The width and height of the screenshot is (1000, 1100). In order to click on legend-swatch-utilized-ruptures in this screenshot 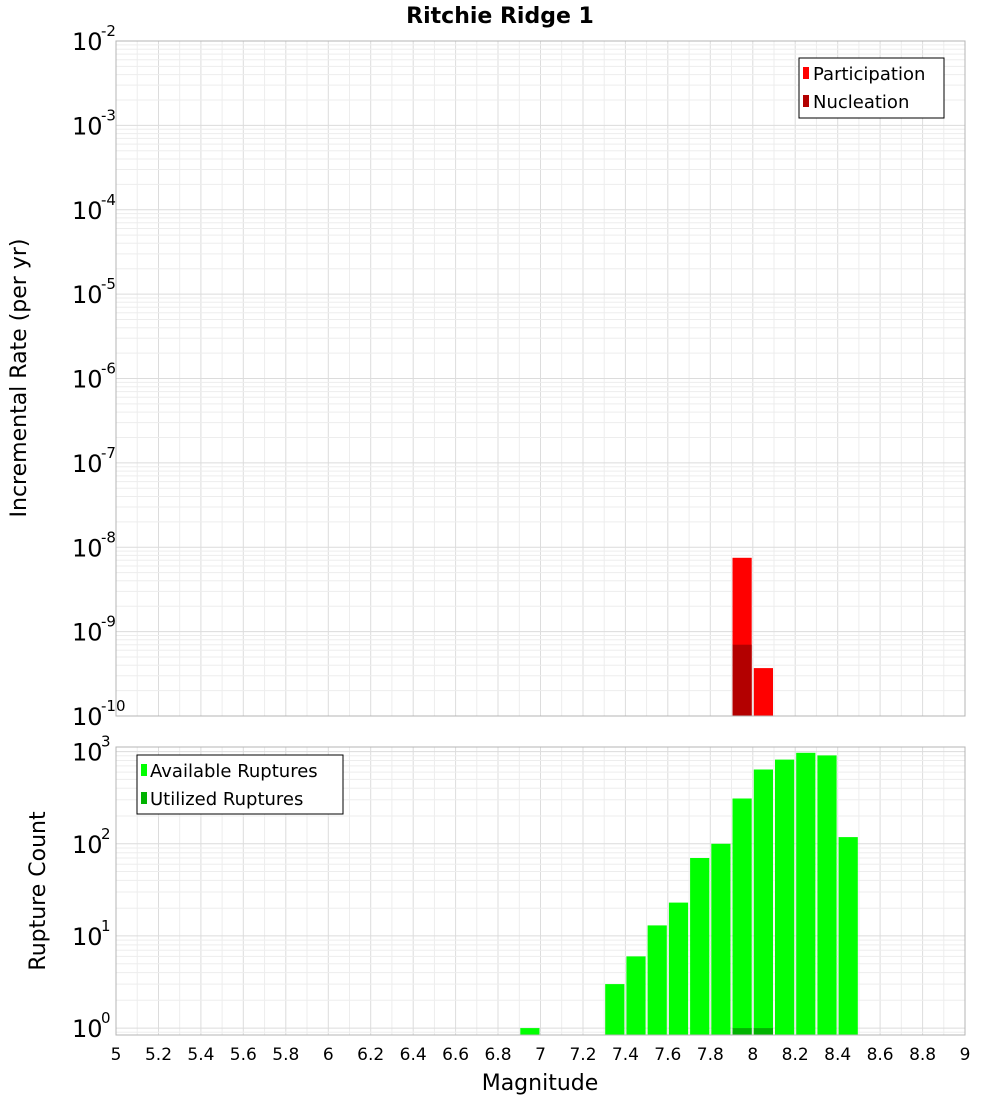, I will do `click(144, 798)`.